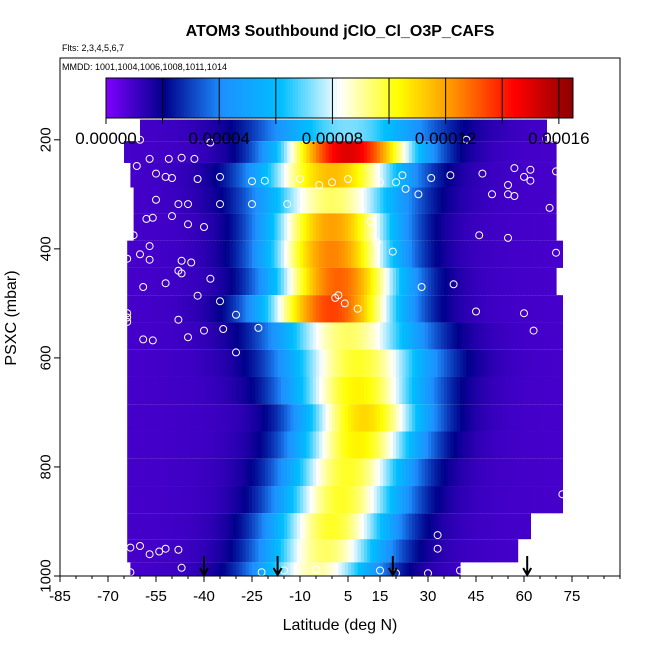 Image resolution: width=650 pixels, height=650 pixels. What do you see at coordinates (178, 204) in the screenshot?
I see `sample-point` at bounding box center [178, 204].